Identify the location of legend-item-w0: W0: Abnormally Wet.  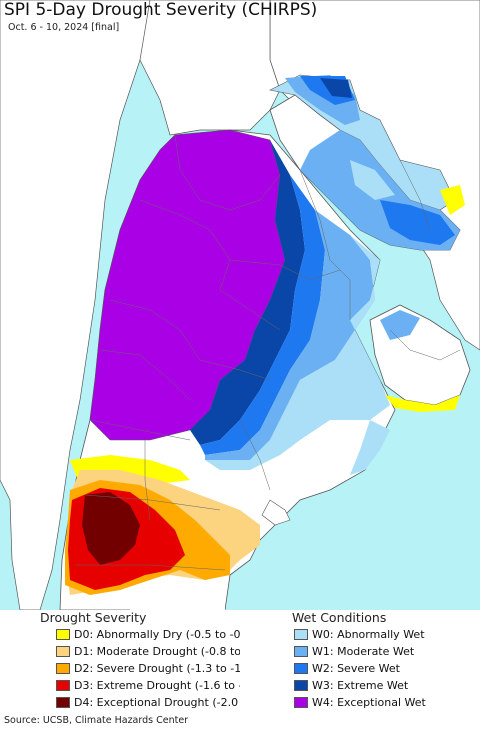
(359, 634).